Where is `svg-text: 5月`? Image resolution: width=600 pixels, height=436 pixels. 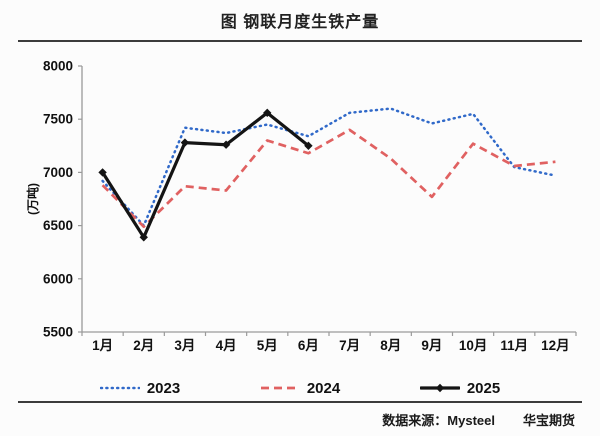
svg-text: 5月 is located at coordinates (267, 345).